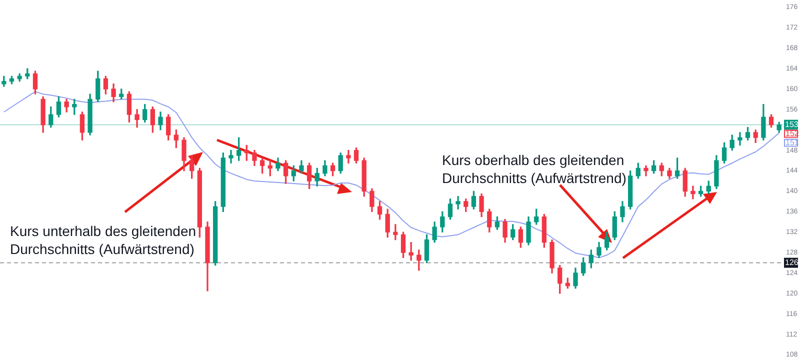 This screenshot has height=362, width=800. I want to click on annotation: Kurs unterhalb des gleitenden Durchschnitts (Aufwärtstrend), so click(104, 240).